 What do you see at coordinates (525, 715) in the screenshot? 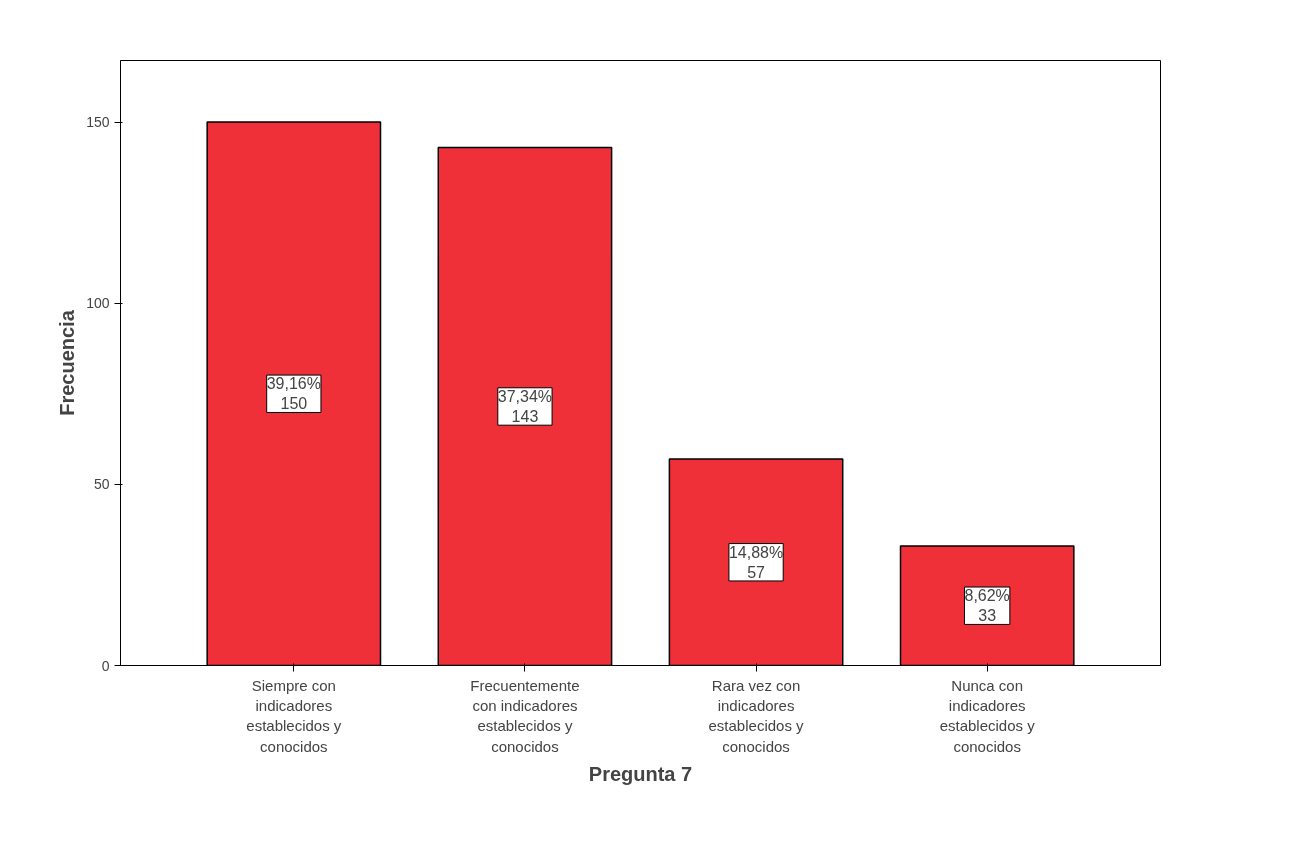
I see `x-tick-label: Frecuentemente con indicadores establecidos y conocidos` at bounding box center [525, 715].